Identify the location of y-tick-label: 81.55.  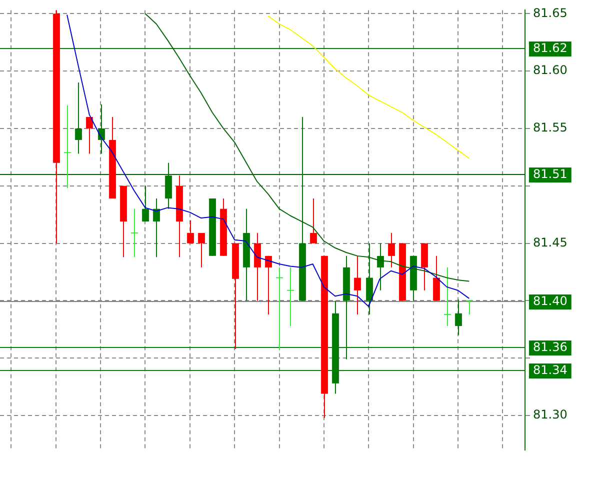
(550, 127).